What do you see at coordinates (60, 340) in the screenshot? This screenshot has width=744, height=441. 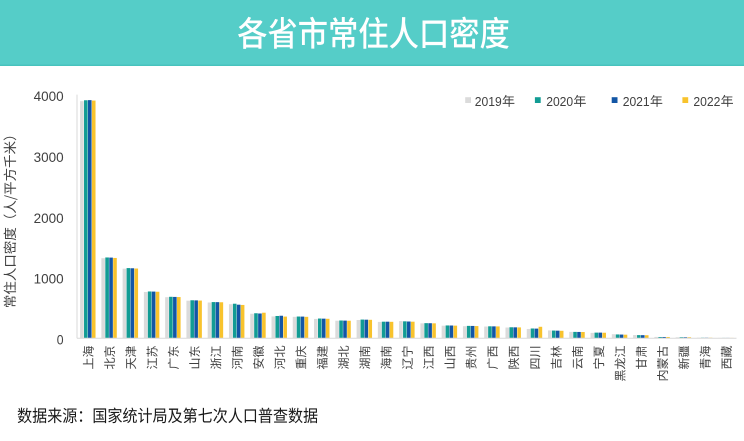 I see `svg-text: 0` at bounding box center [60, 340].